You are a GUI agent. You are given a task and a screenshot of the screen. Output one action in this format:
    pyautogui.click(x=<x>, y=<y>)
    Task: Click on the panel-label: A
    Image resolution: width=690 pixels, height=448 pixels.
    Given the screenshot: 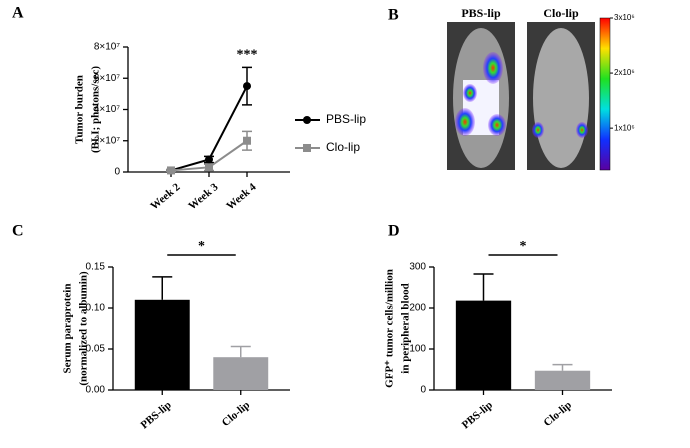 What is the action you would take?
    pyautogui.click(x=18, y=13)
    